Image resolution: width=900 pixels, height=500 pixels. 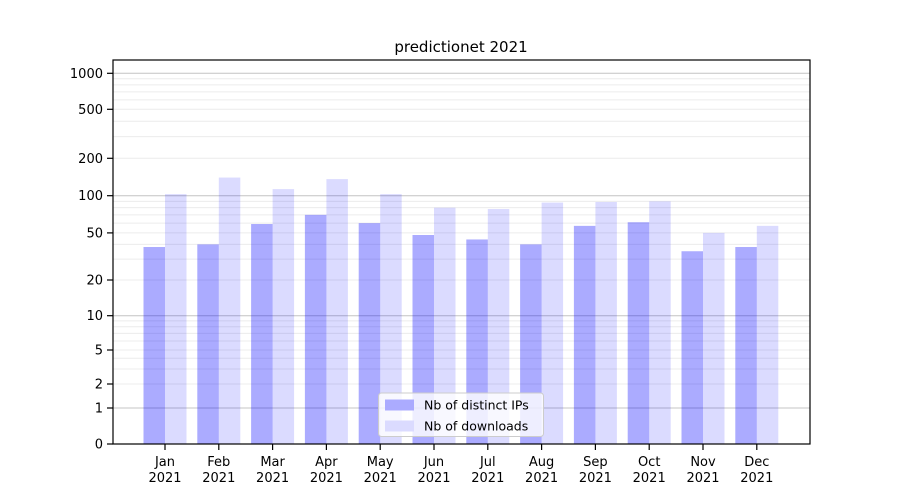 What do you see at coordinates (541, 462) in the screenshot?
I see `x-tick-label-aug: Aug` at bounding box center [541, 462].